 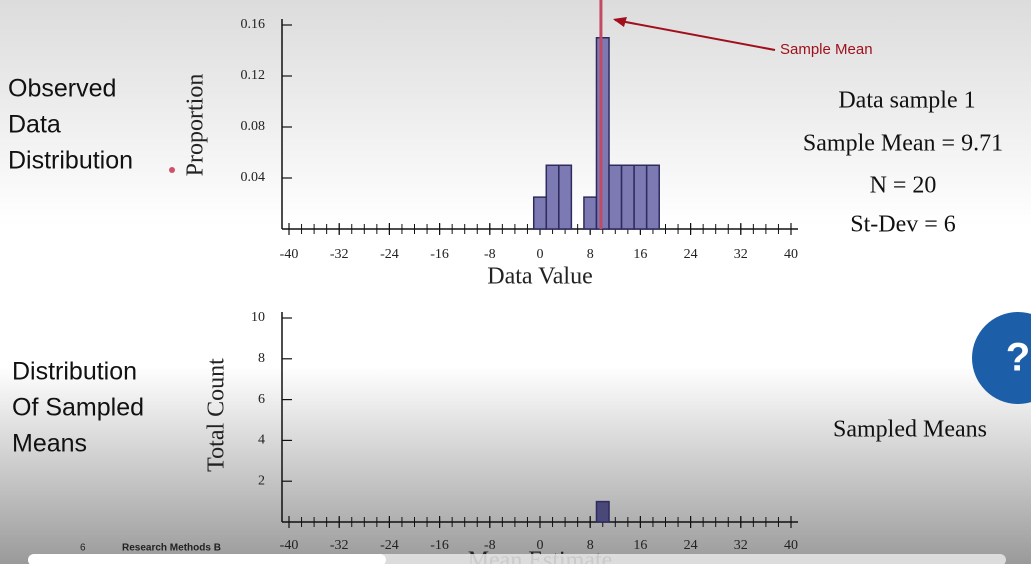 I want to click on y-axis-label: Proportion, so click(x=196, y=125).